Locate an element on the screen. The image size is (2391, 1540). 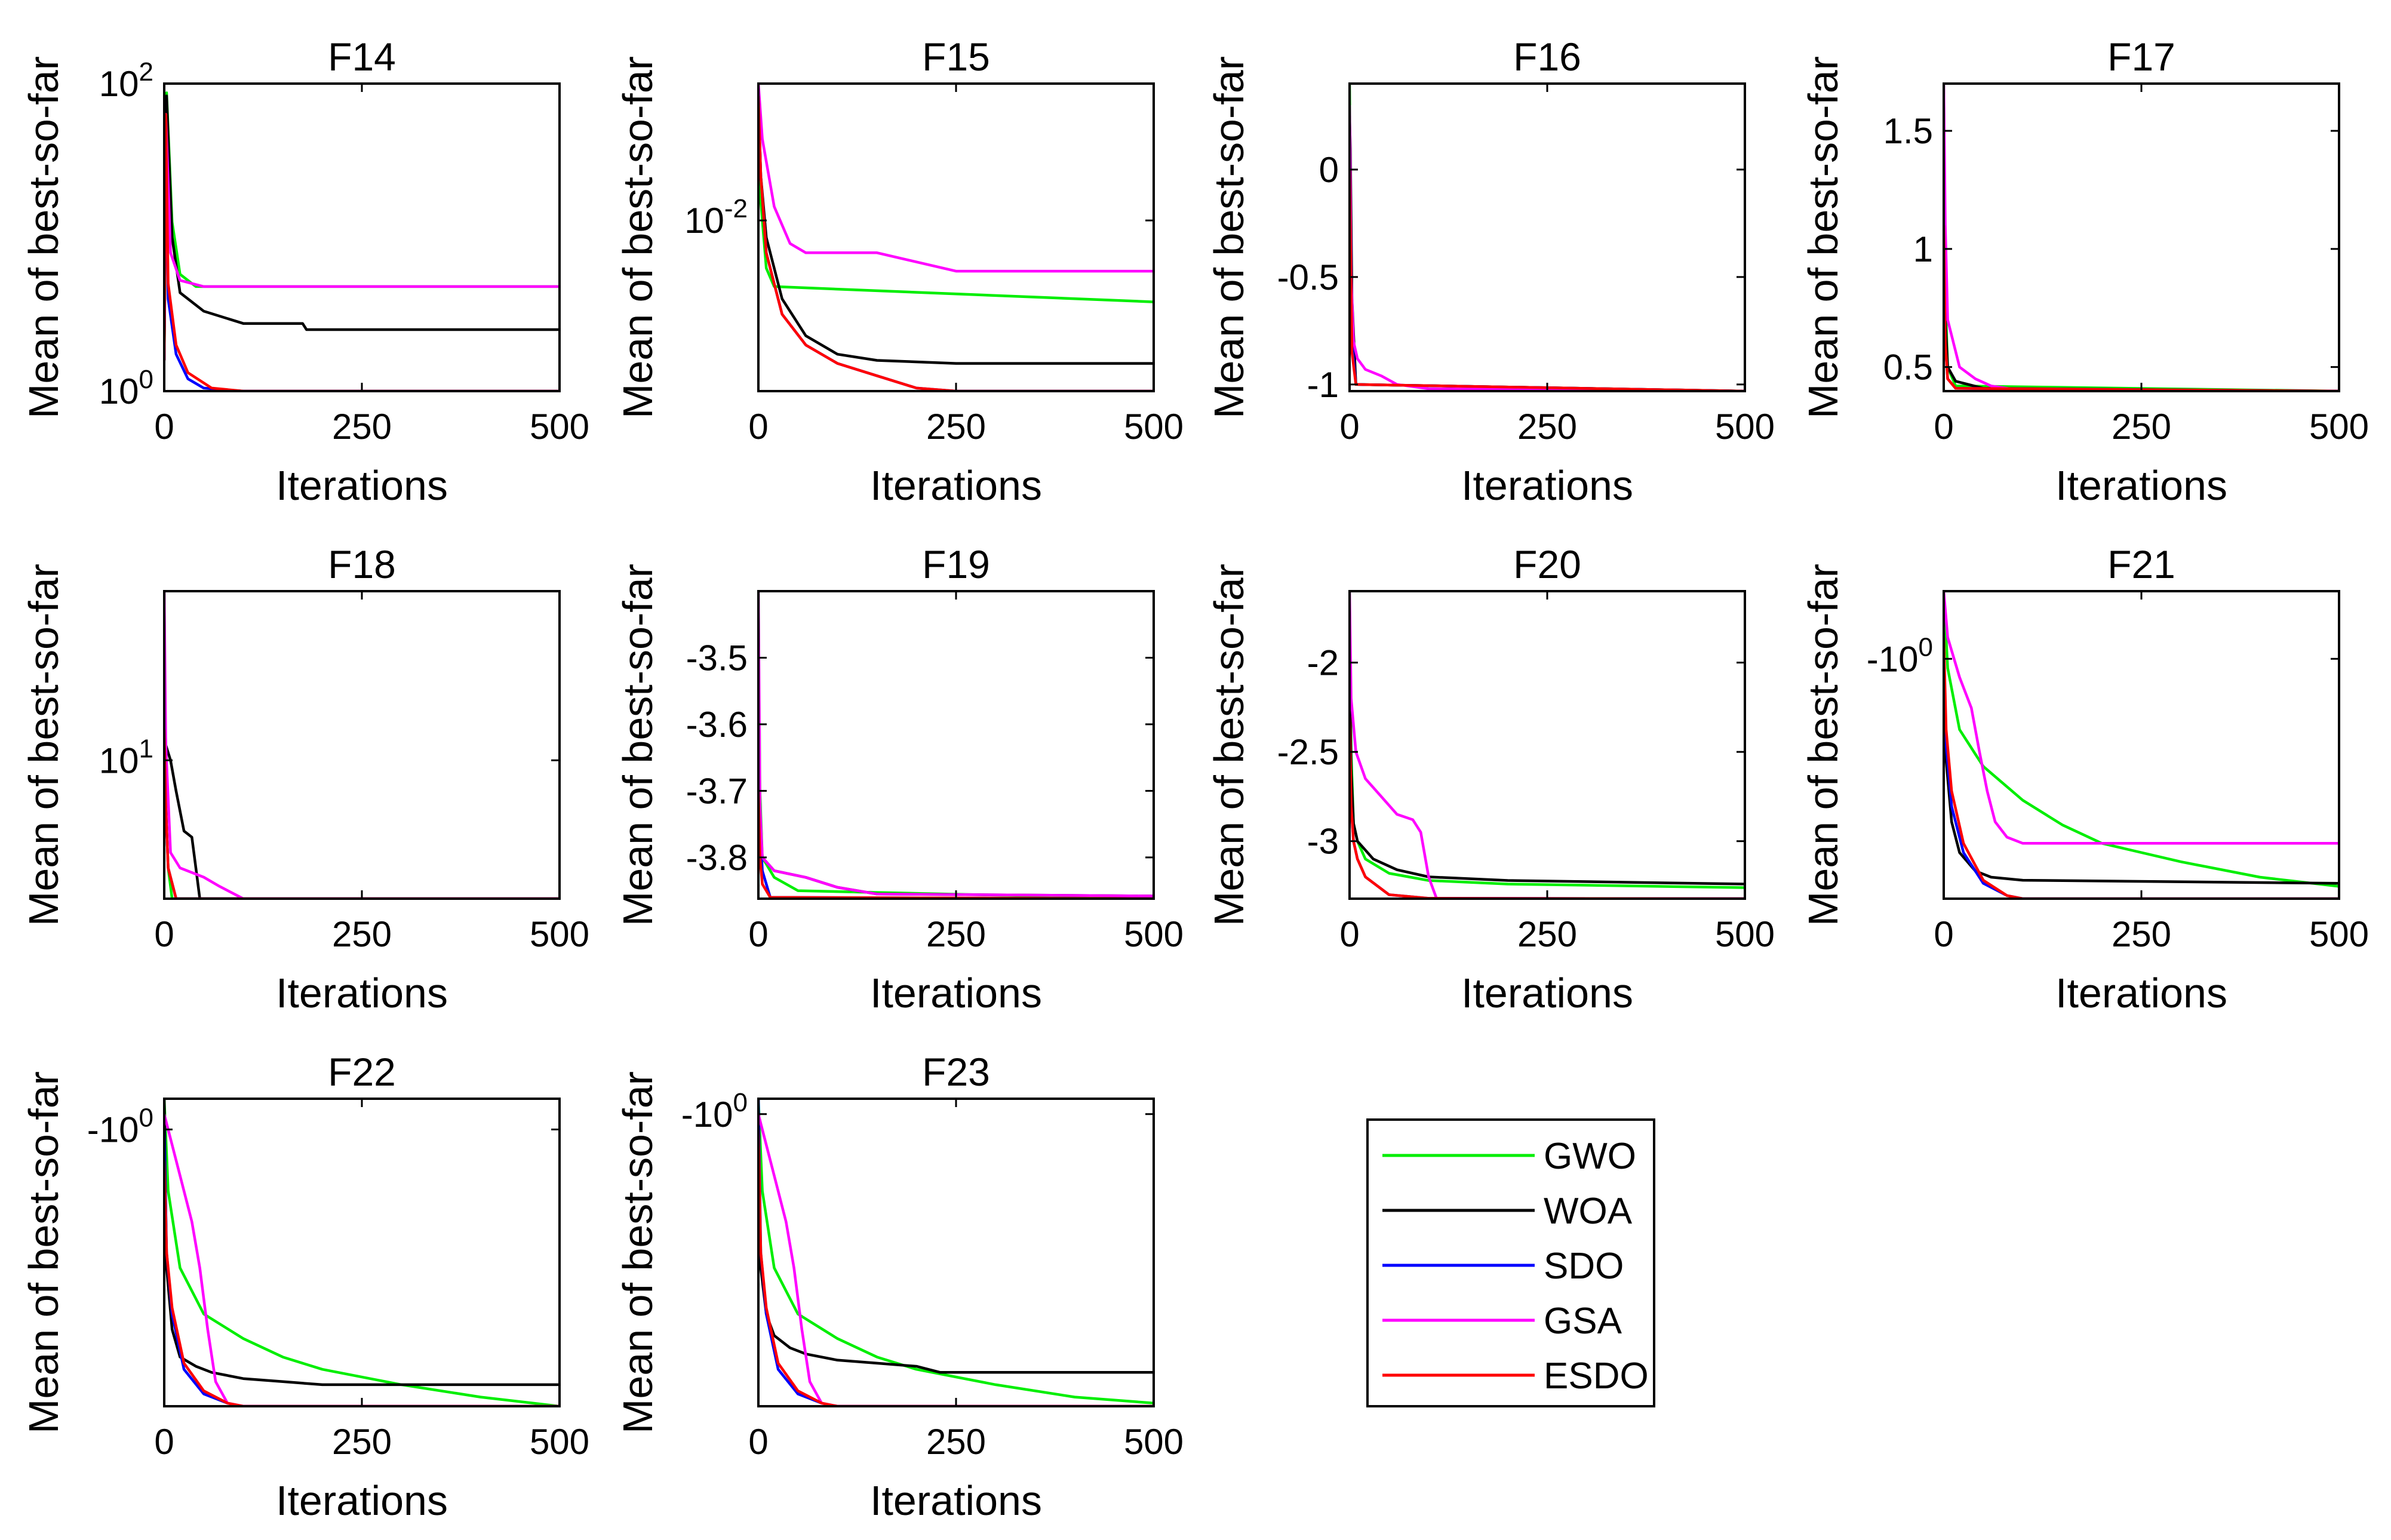
y-tick-label: -2.5 is located at coordinates (1308, 752).